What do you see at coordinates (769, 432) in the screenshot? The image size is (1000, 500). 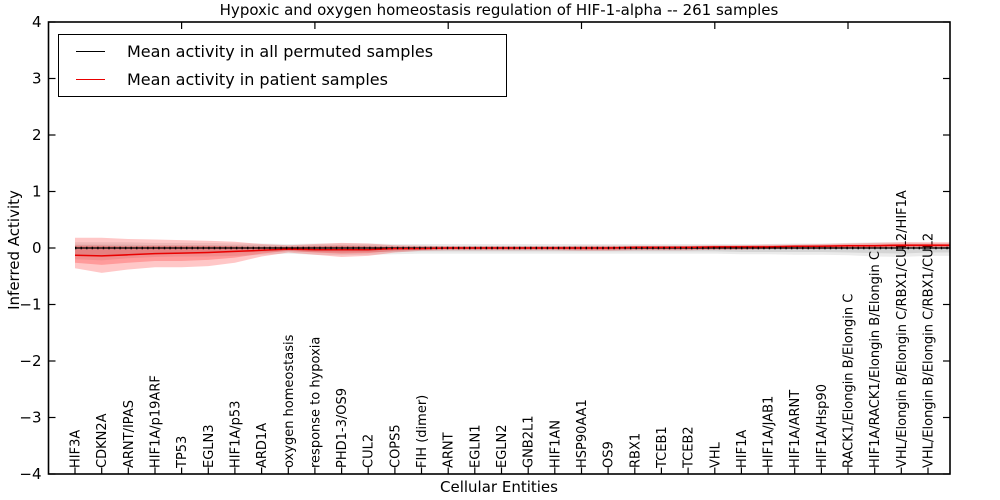 I see `x-tick-label: HIF1A/JAB1` at bounding box center [769, 432].